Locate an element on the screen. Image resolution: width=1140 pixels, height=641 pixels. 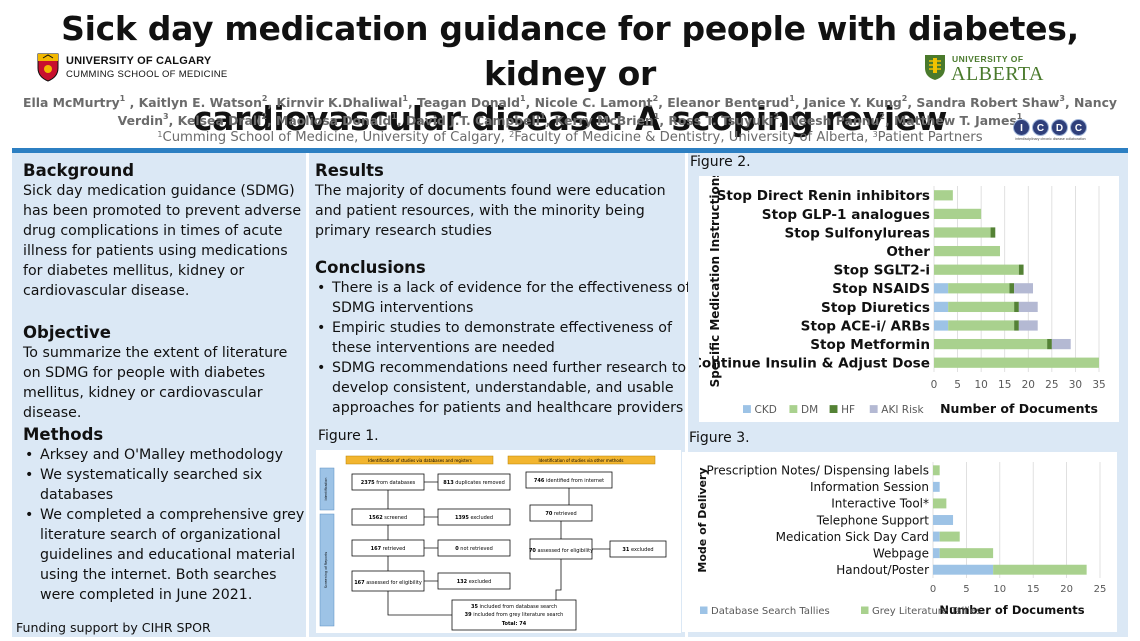
calgary-name: UNIVERSITY OF CALGARY is located at coordinates (139, 61).